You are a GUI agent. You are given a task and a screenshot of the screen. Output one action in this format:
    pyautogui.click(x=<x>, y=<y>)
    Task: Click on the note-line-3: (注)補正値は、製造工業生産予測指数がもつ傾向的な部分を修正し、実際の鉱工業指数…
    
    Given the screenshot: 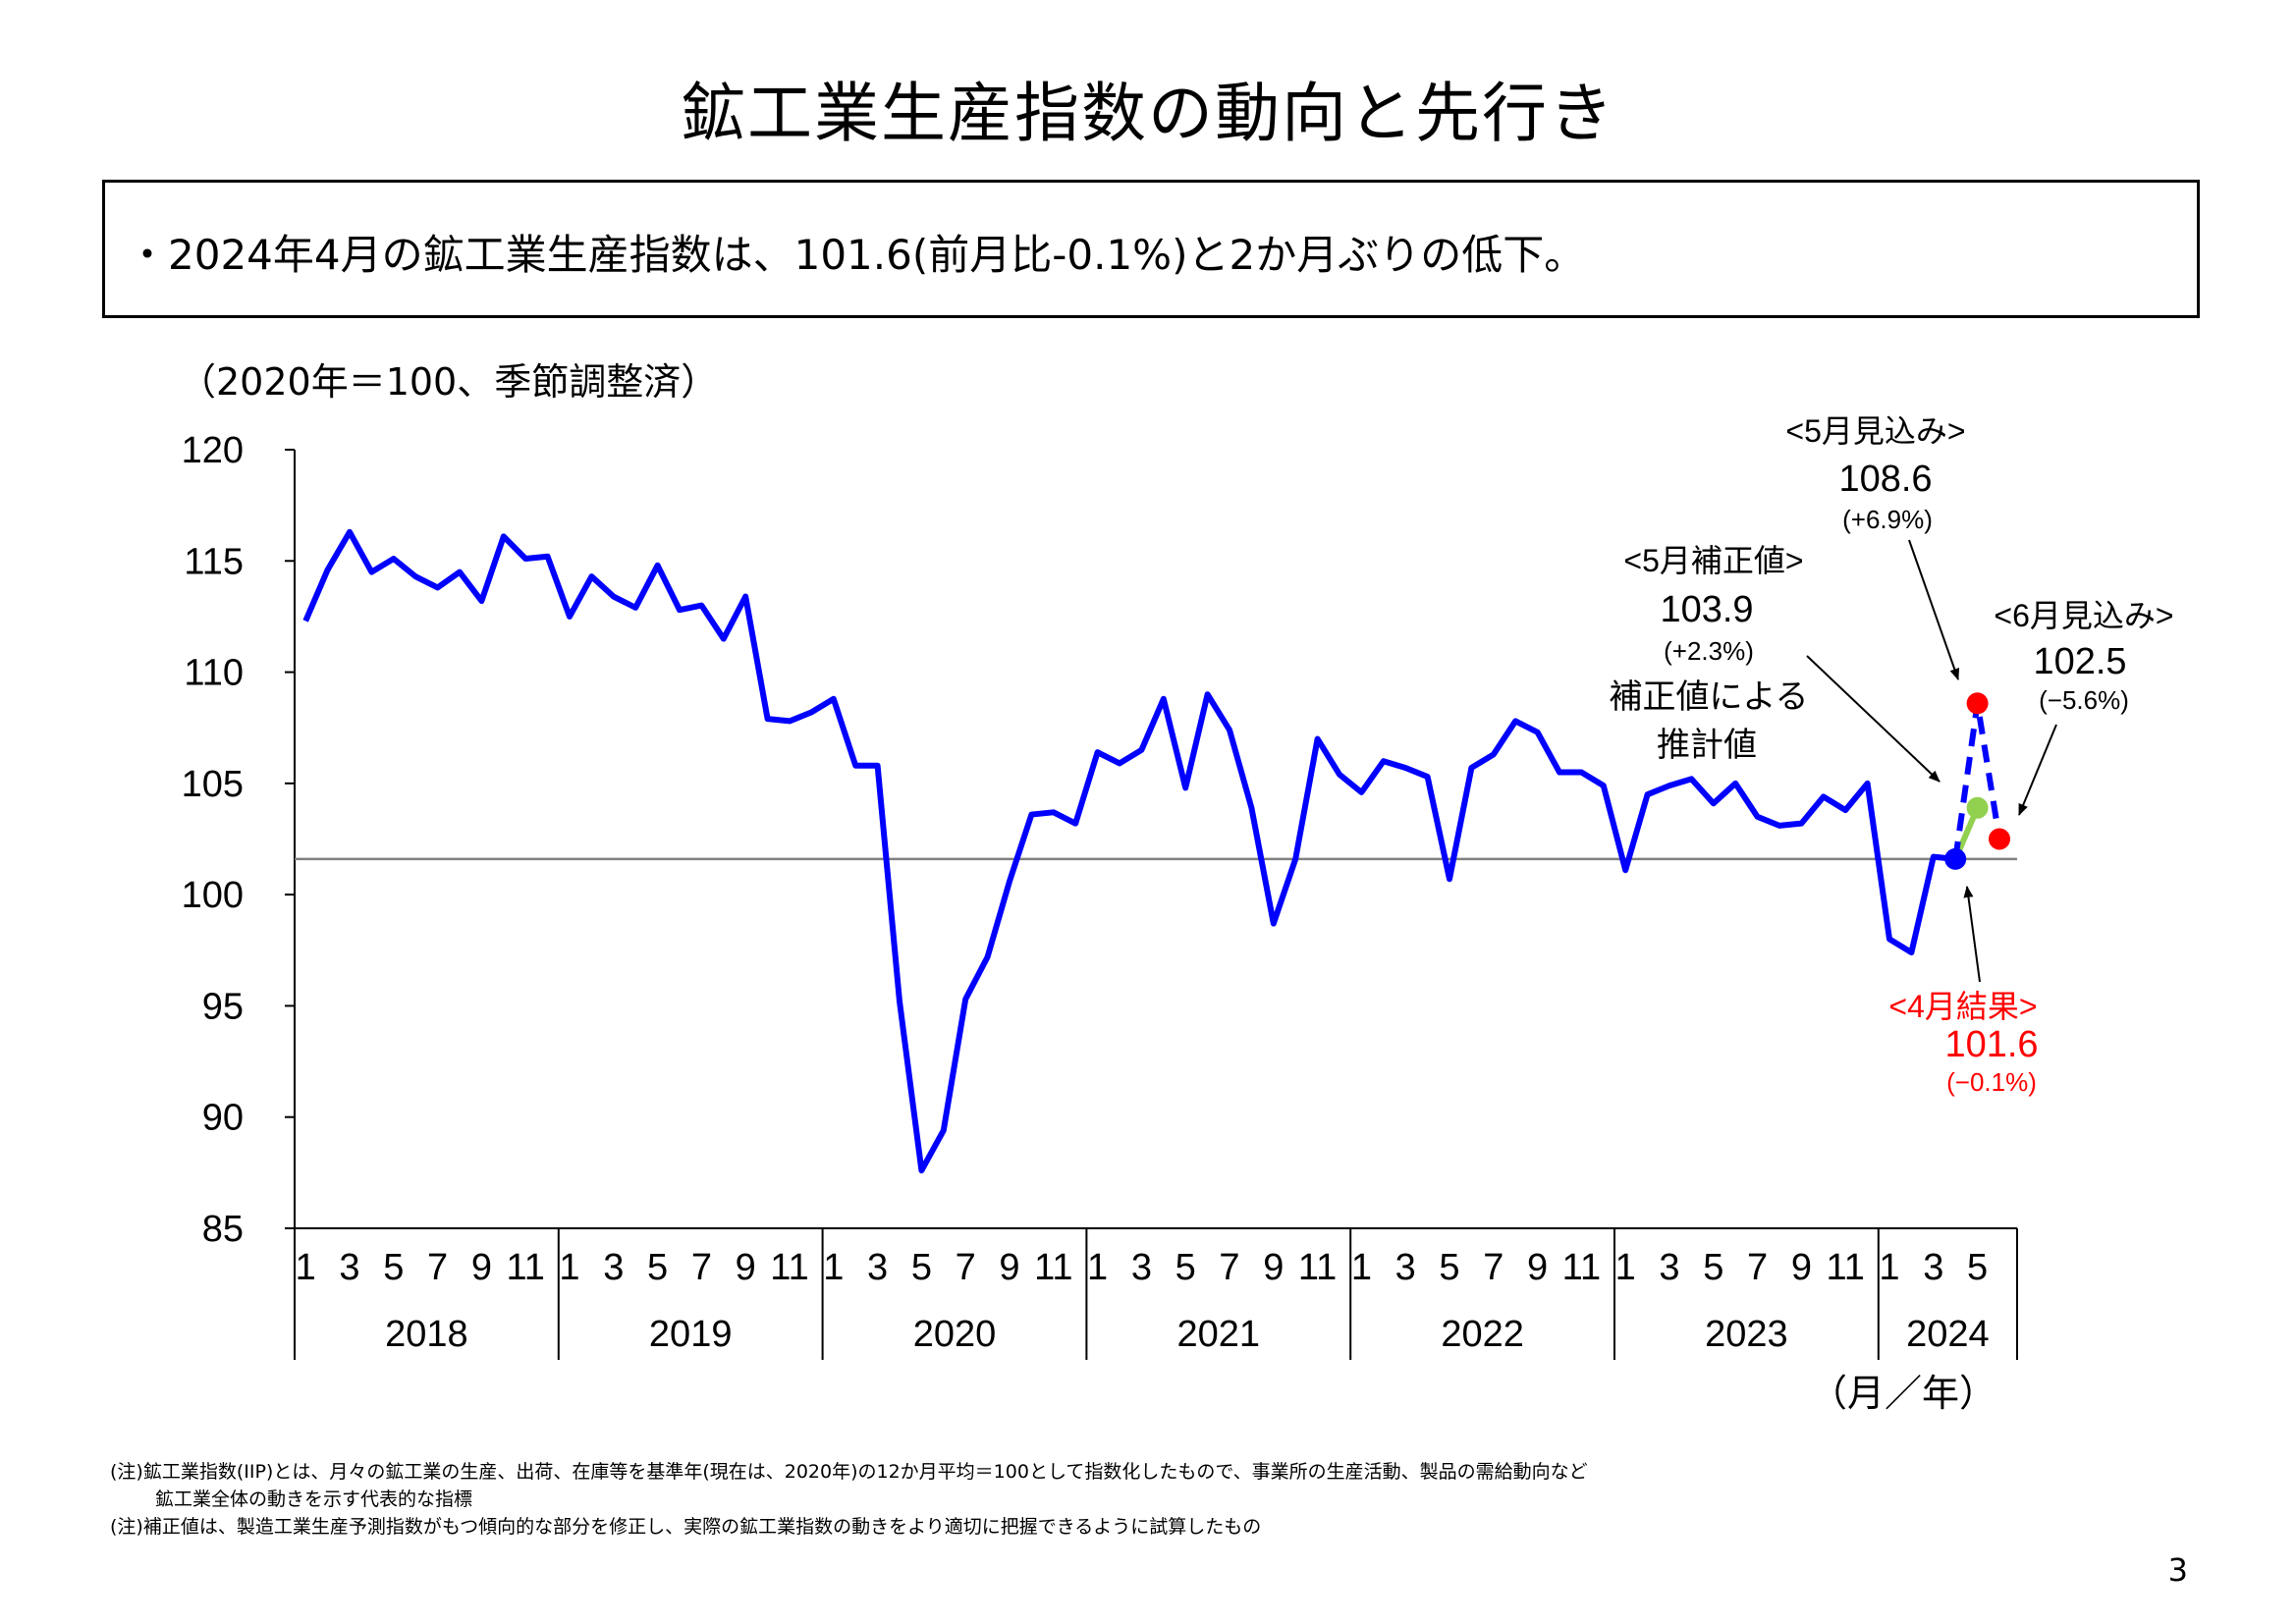 What is the action you would take?
    pyautogui.click(x=686, y=1527)
    